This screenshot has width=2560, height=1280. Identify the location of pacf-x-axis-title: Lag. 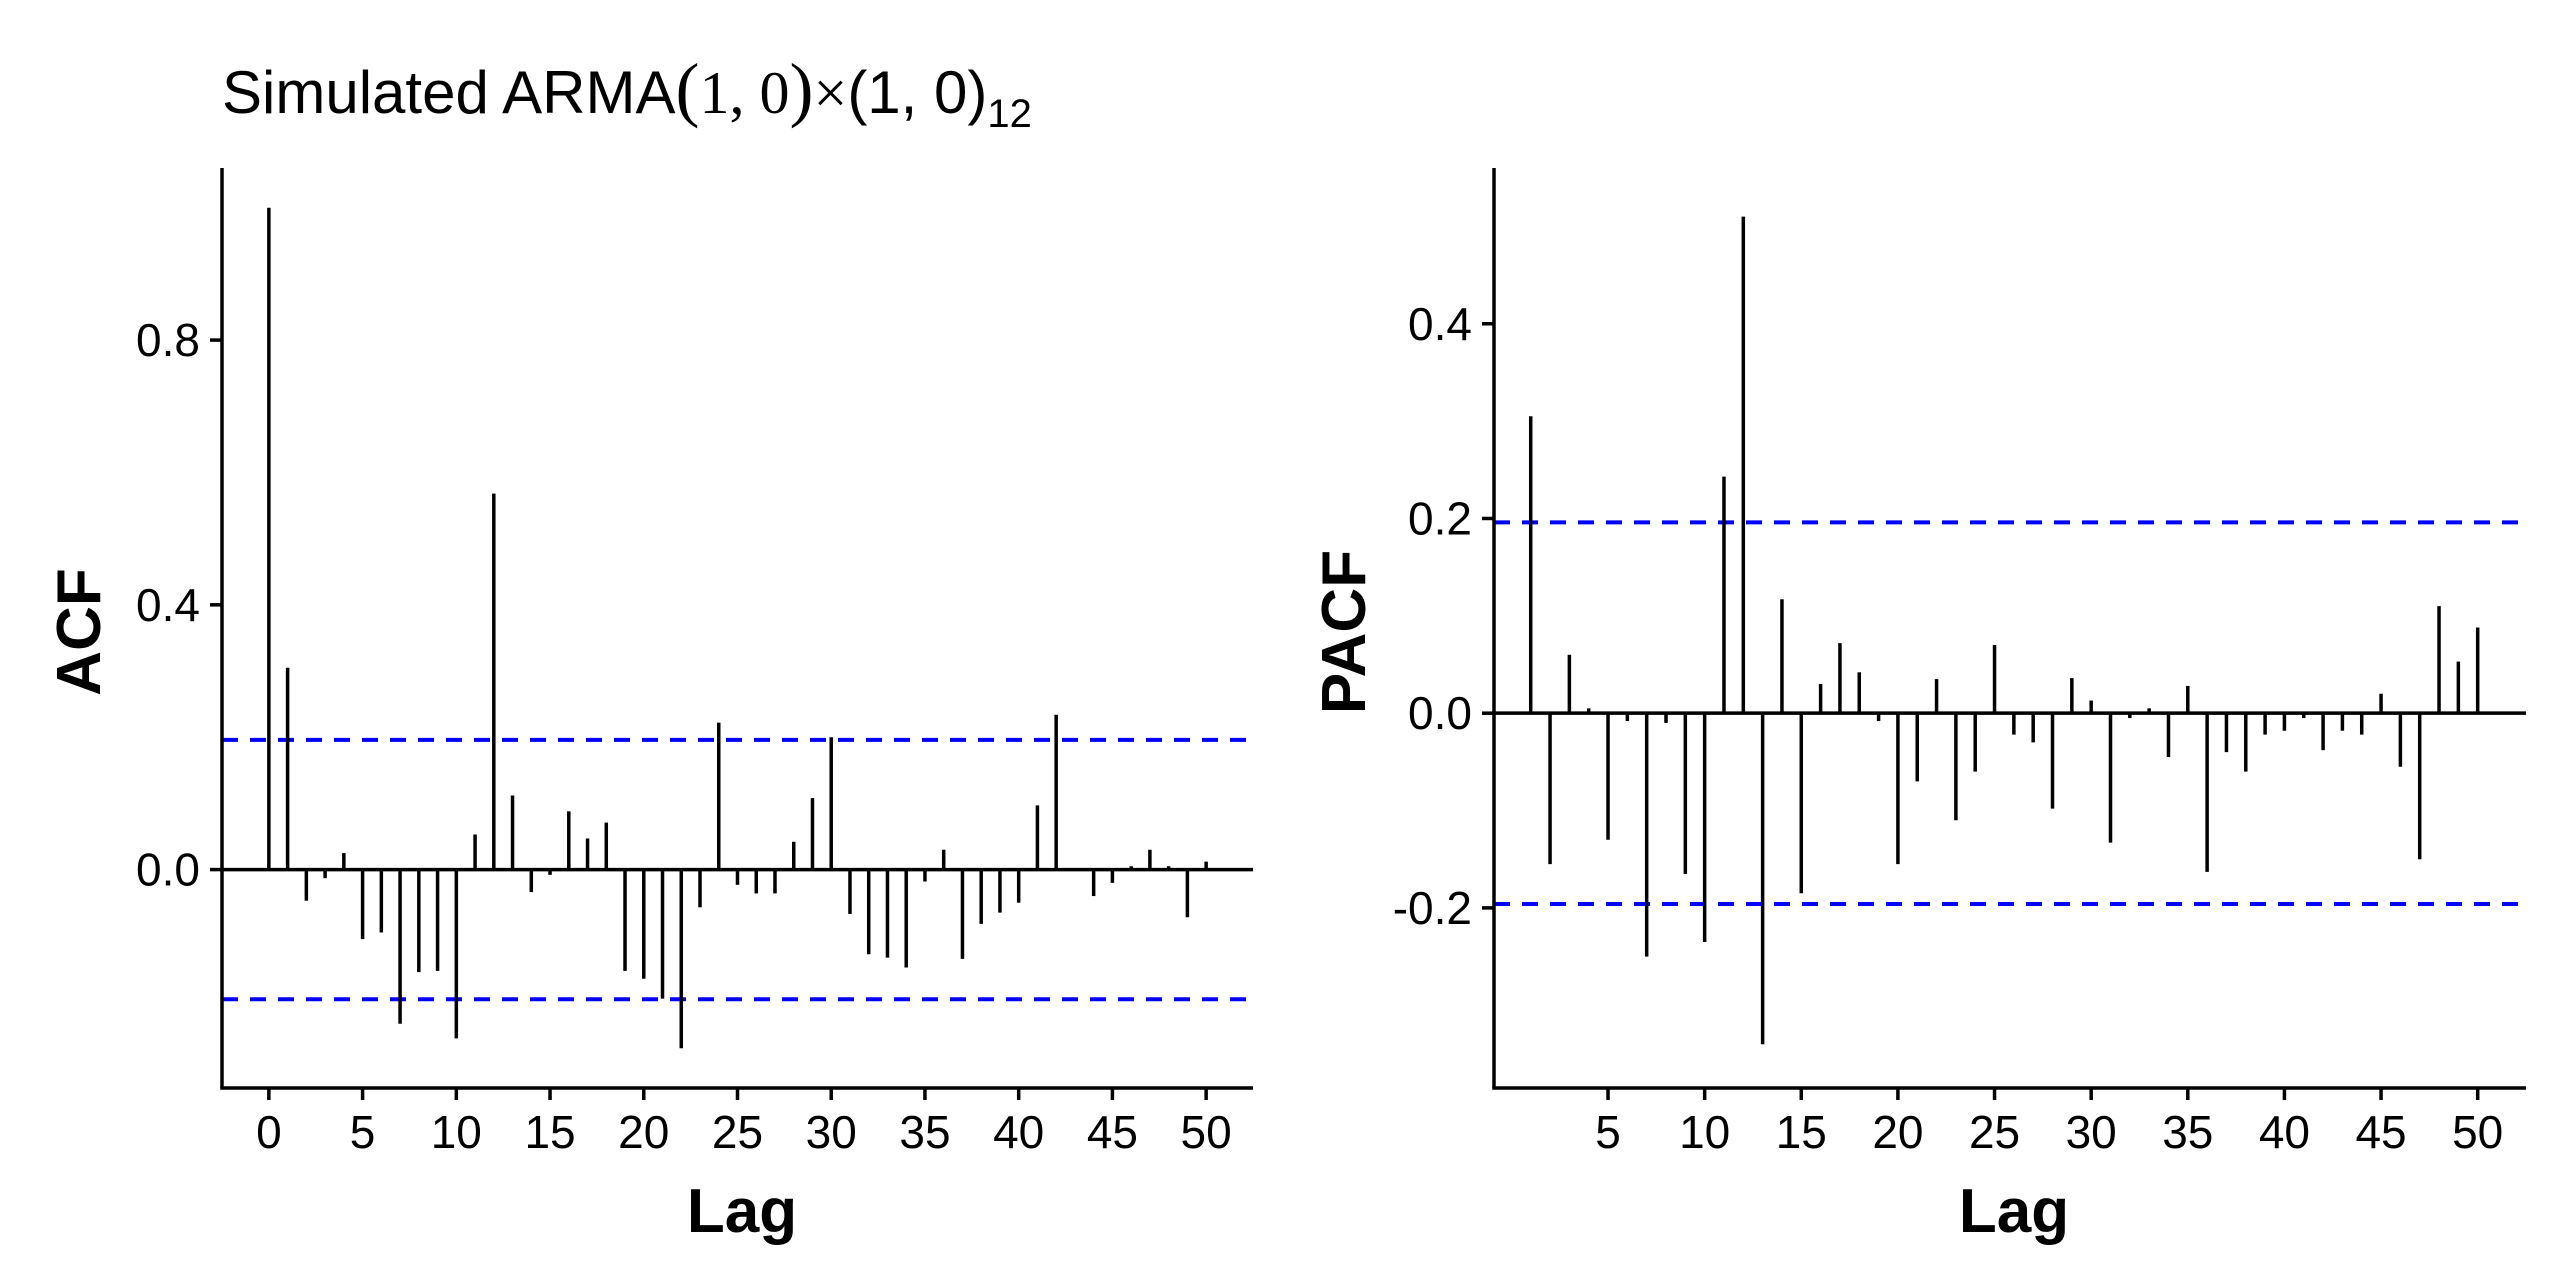
(2014, 1211).